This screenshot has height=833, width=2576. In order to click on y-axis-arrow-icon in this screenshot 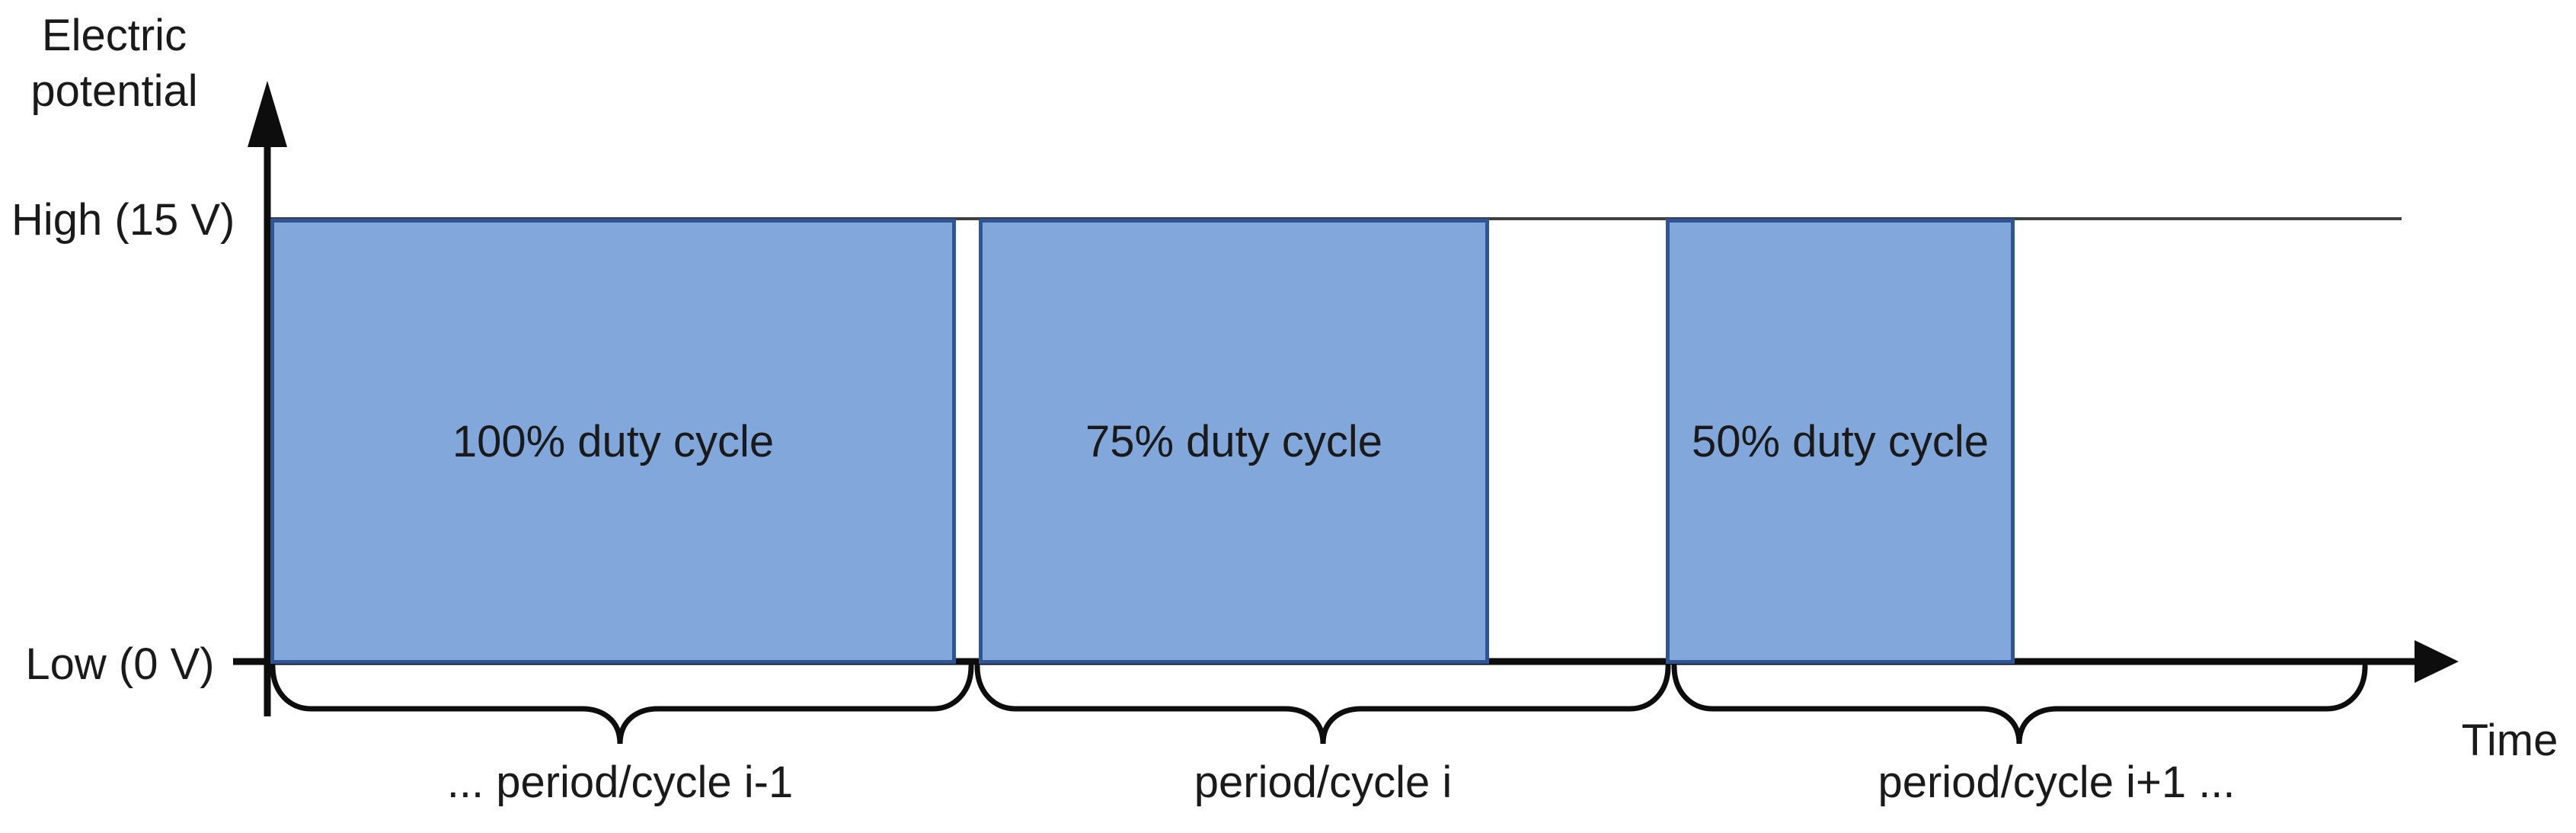, I will do `click(267, 114)`.